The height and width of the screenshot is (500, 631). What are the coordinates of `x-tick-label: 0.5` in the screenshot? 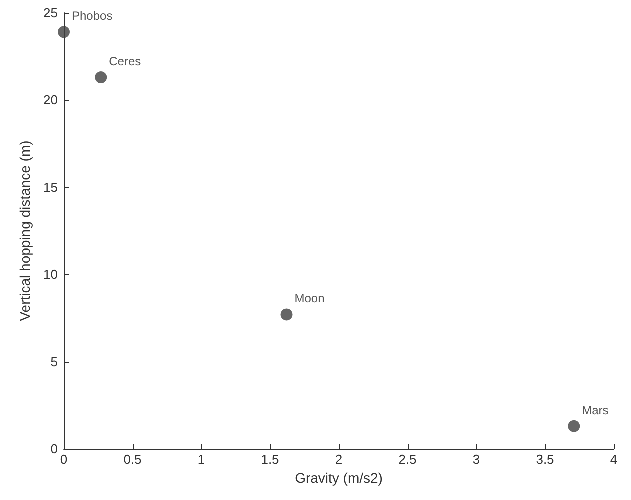 It's located at (133, 459).